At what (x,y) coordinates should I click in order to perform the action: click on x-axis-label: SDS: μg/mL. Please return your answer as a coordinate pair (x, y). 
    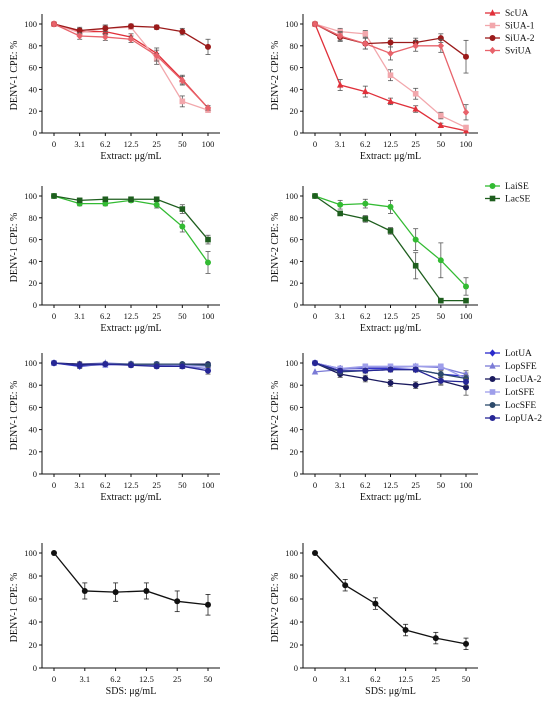
    Looking at the image, I should click on (390, 691).